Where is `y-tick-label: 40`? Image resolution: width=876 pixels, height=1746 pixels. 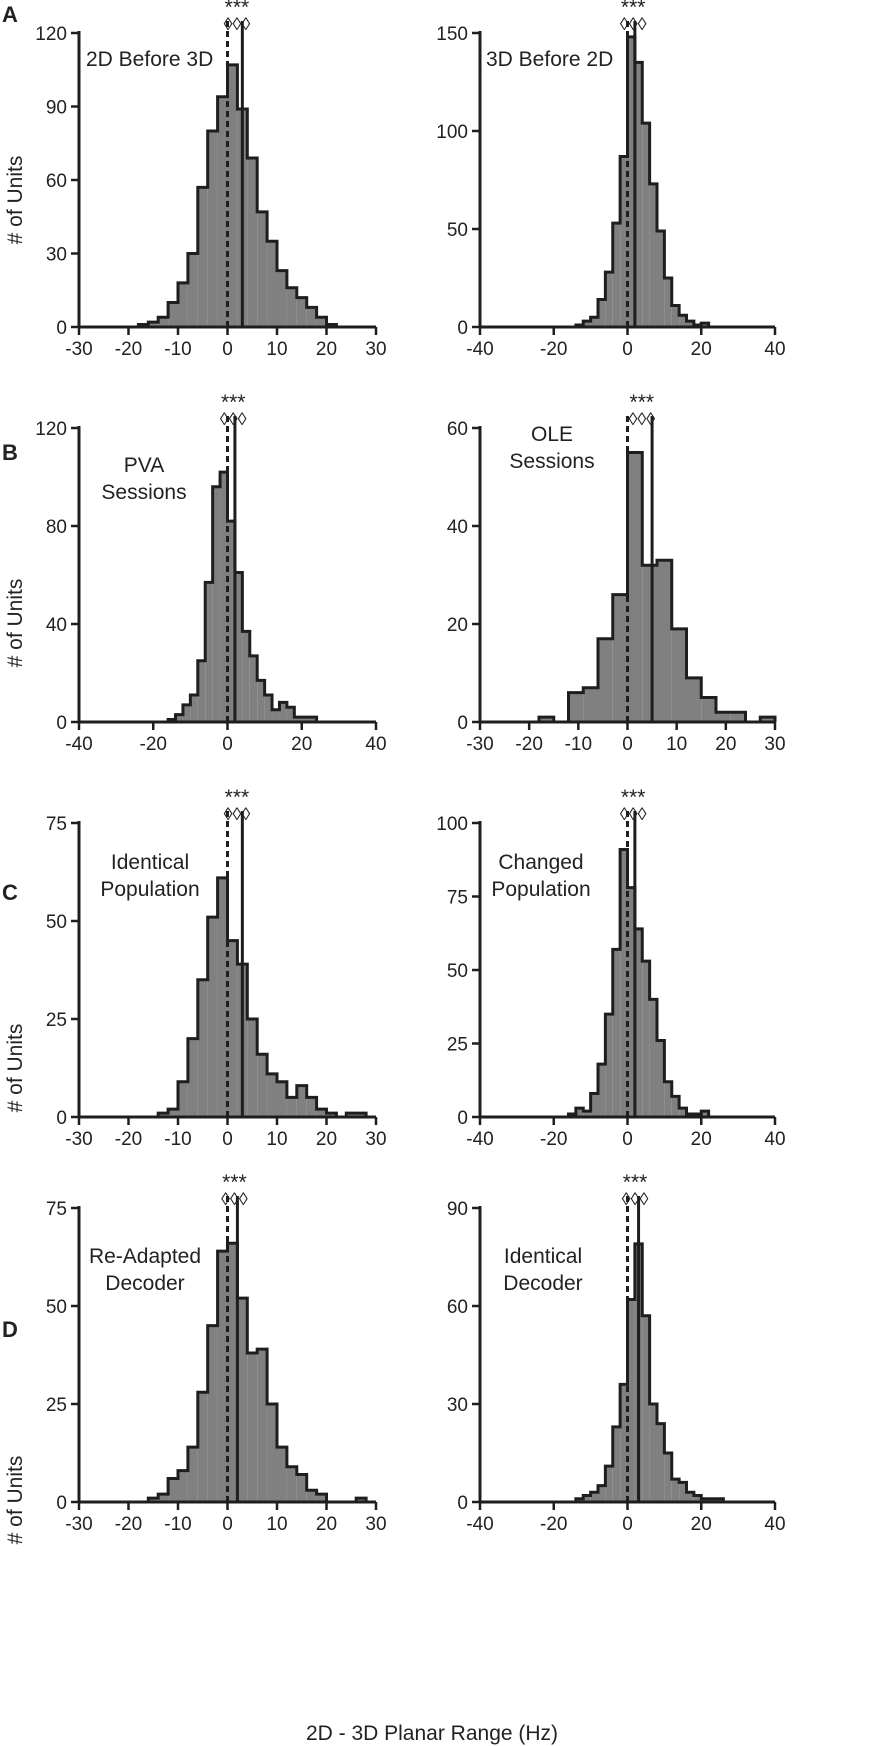
y-tick-label: 40 is located at coordinates (457, 527).